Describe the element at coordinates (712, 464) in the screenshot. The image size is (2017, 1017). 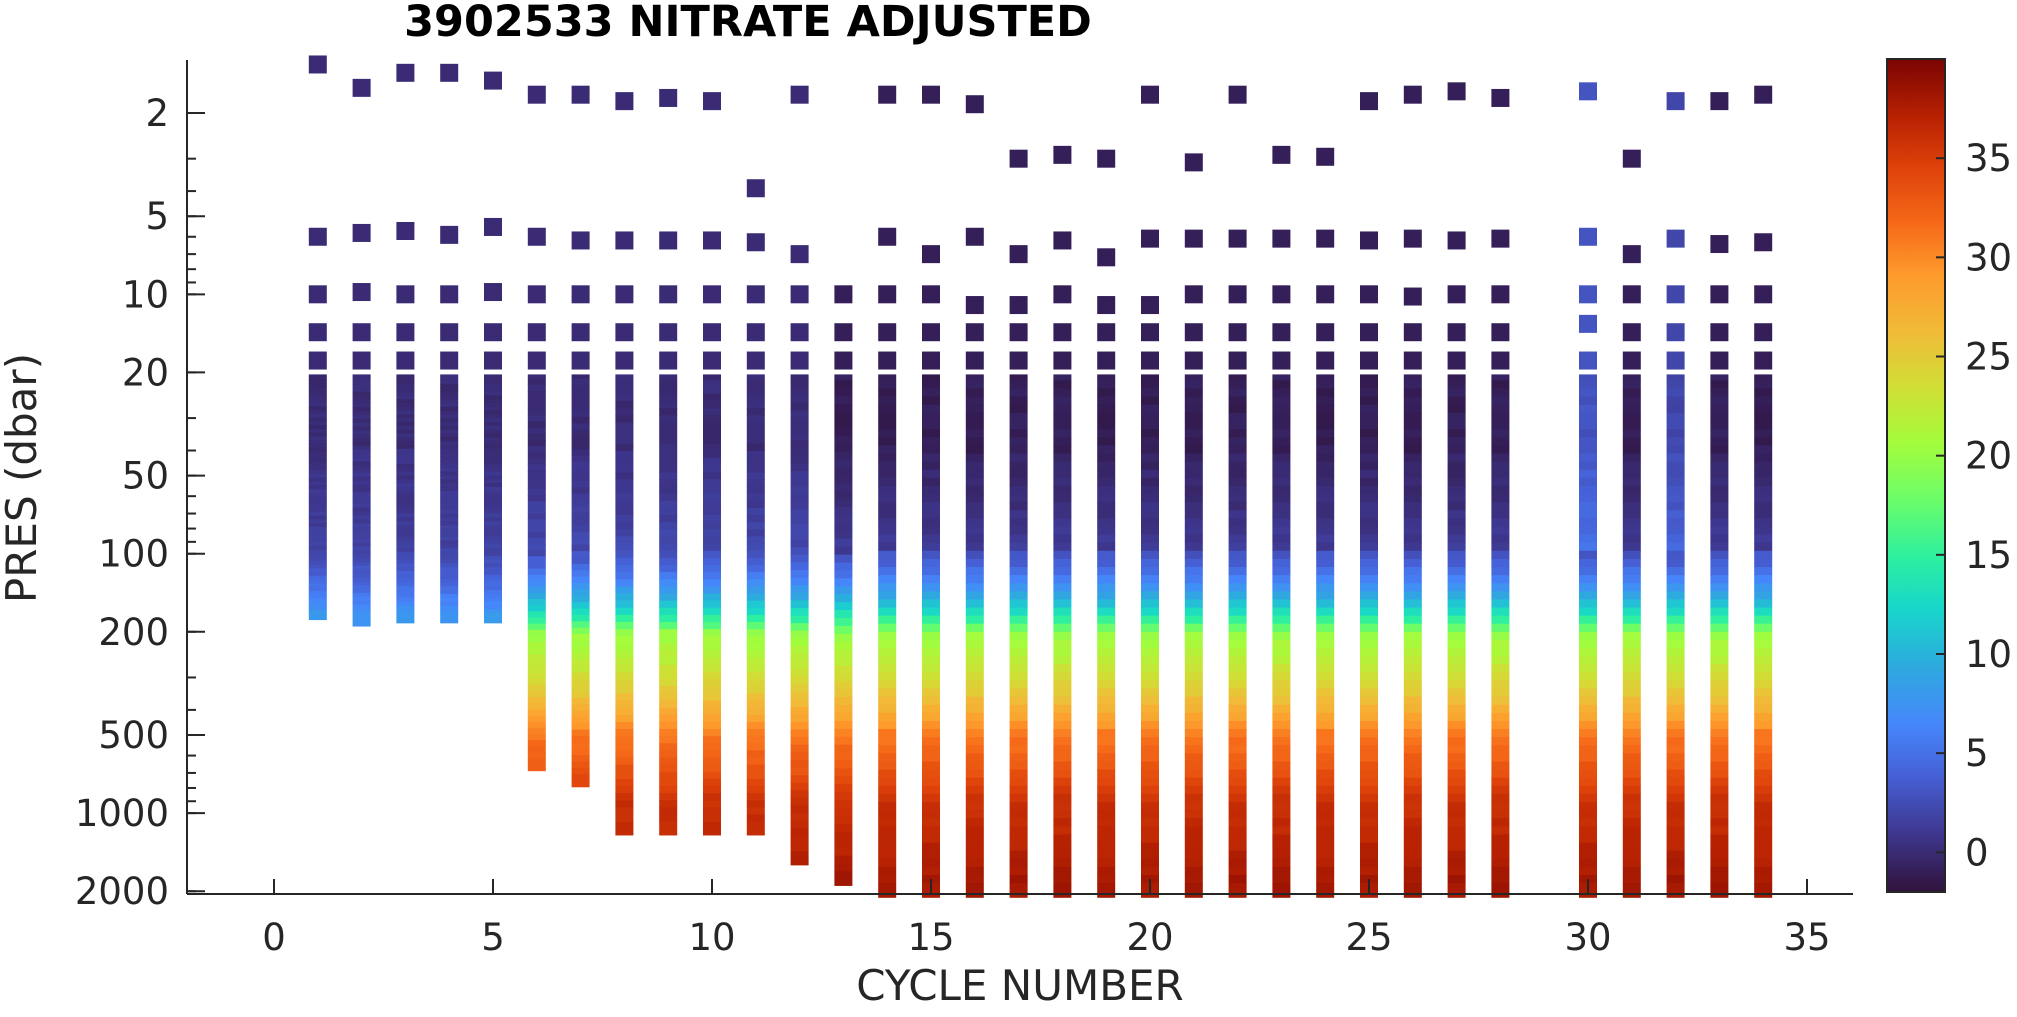
I see `cycle-10-profile` at that location.